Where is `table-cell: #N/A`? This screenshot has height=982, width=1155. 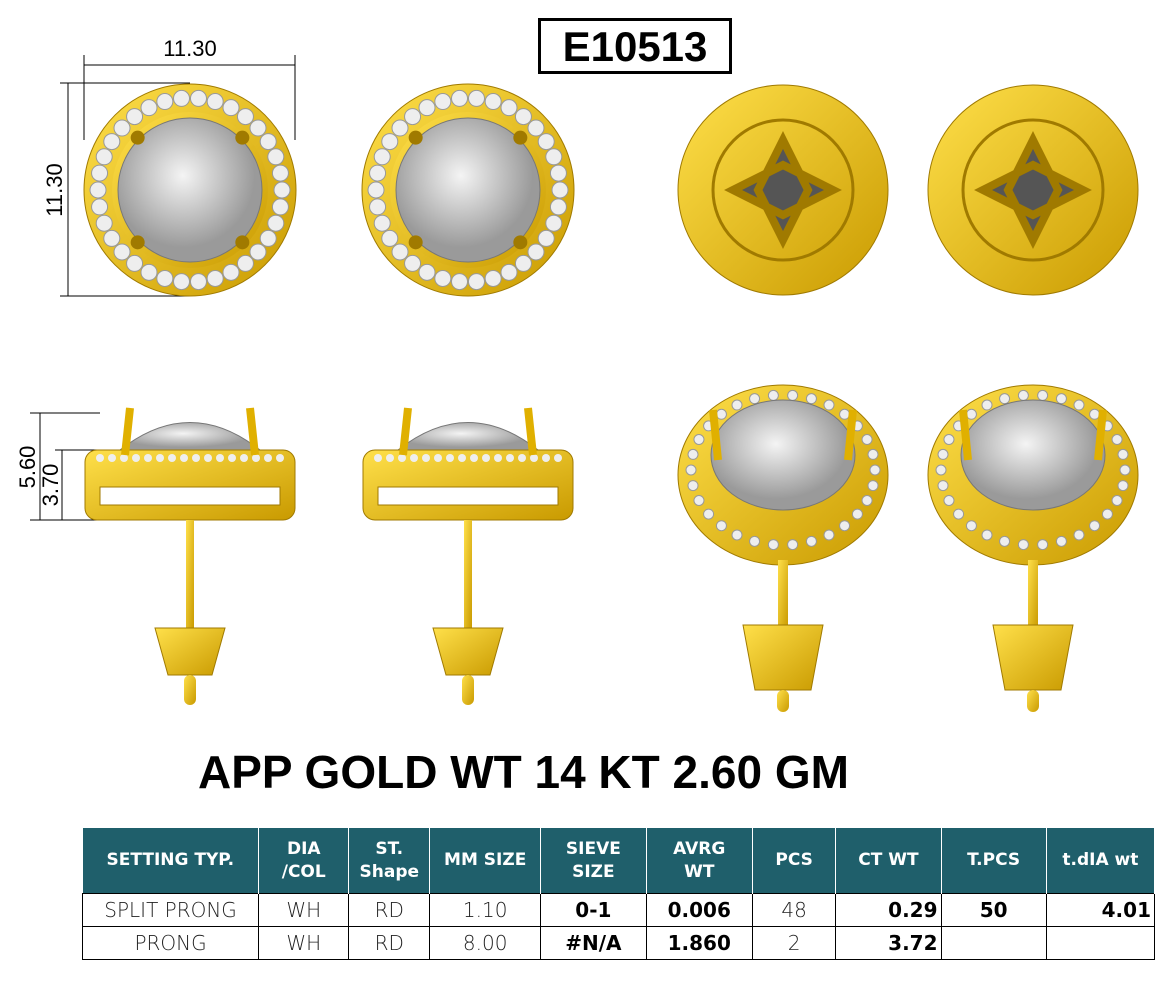
table-cell: #N/A is located at coordinates (593, 943).